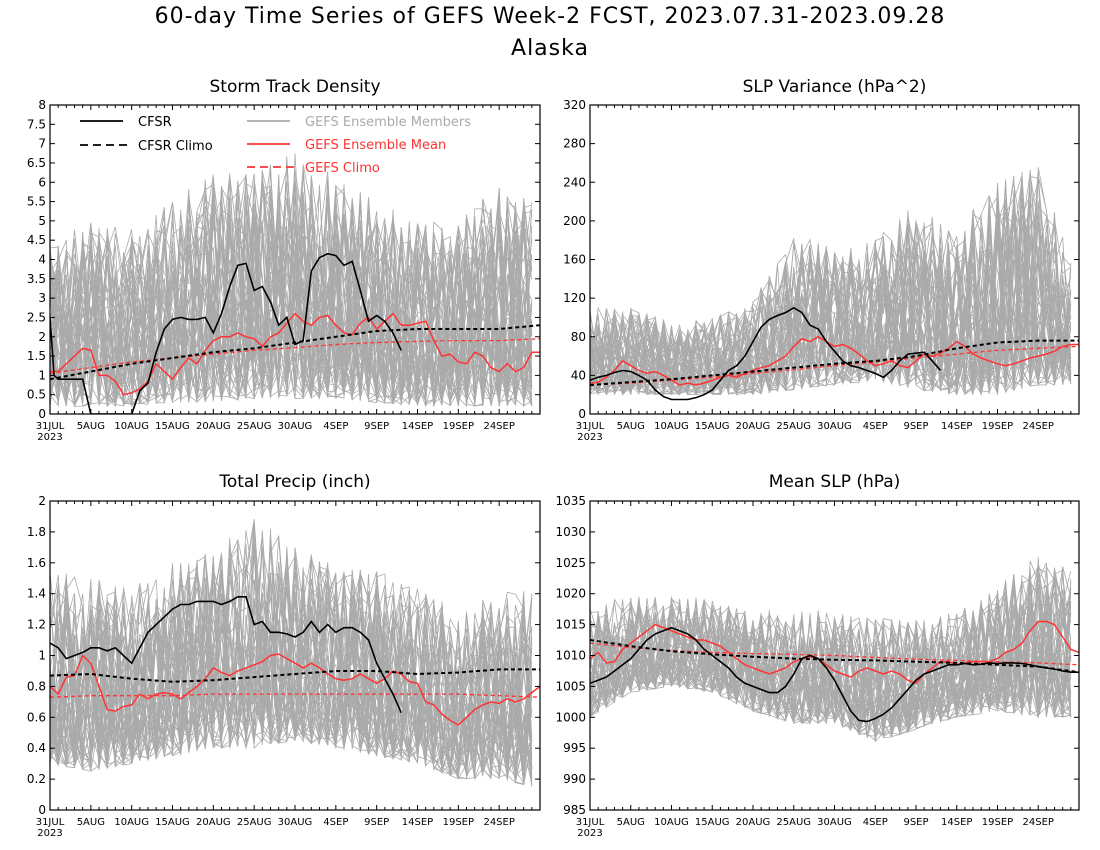 The image size is (1100, 850). What do you see at coordinates (570, 686) in the screenshot?
I see `y-tick-label: 1005` at bounding box center [570, 686].